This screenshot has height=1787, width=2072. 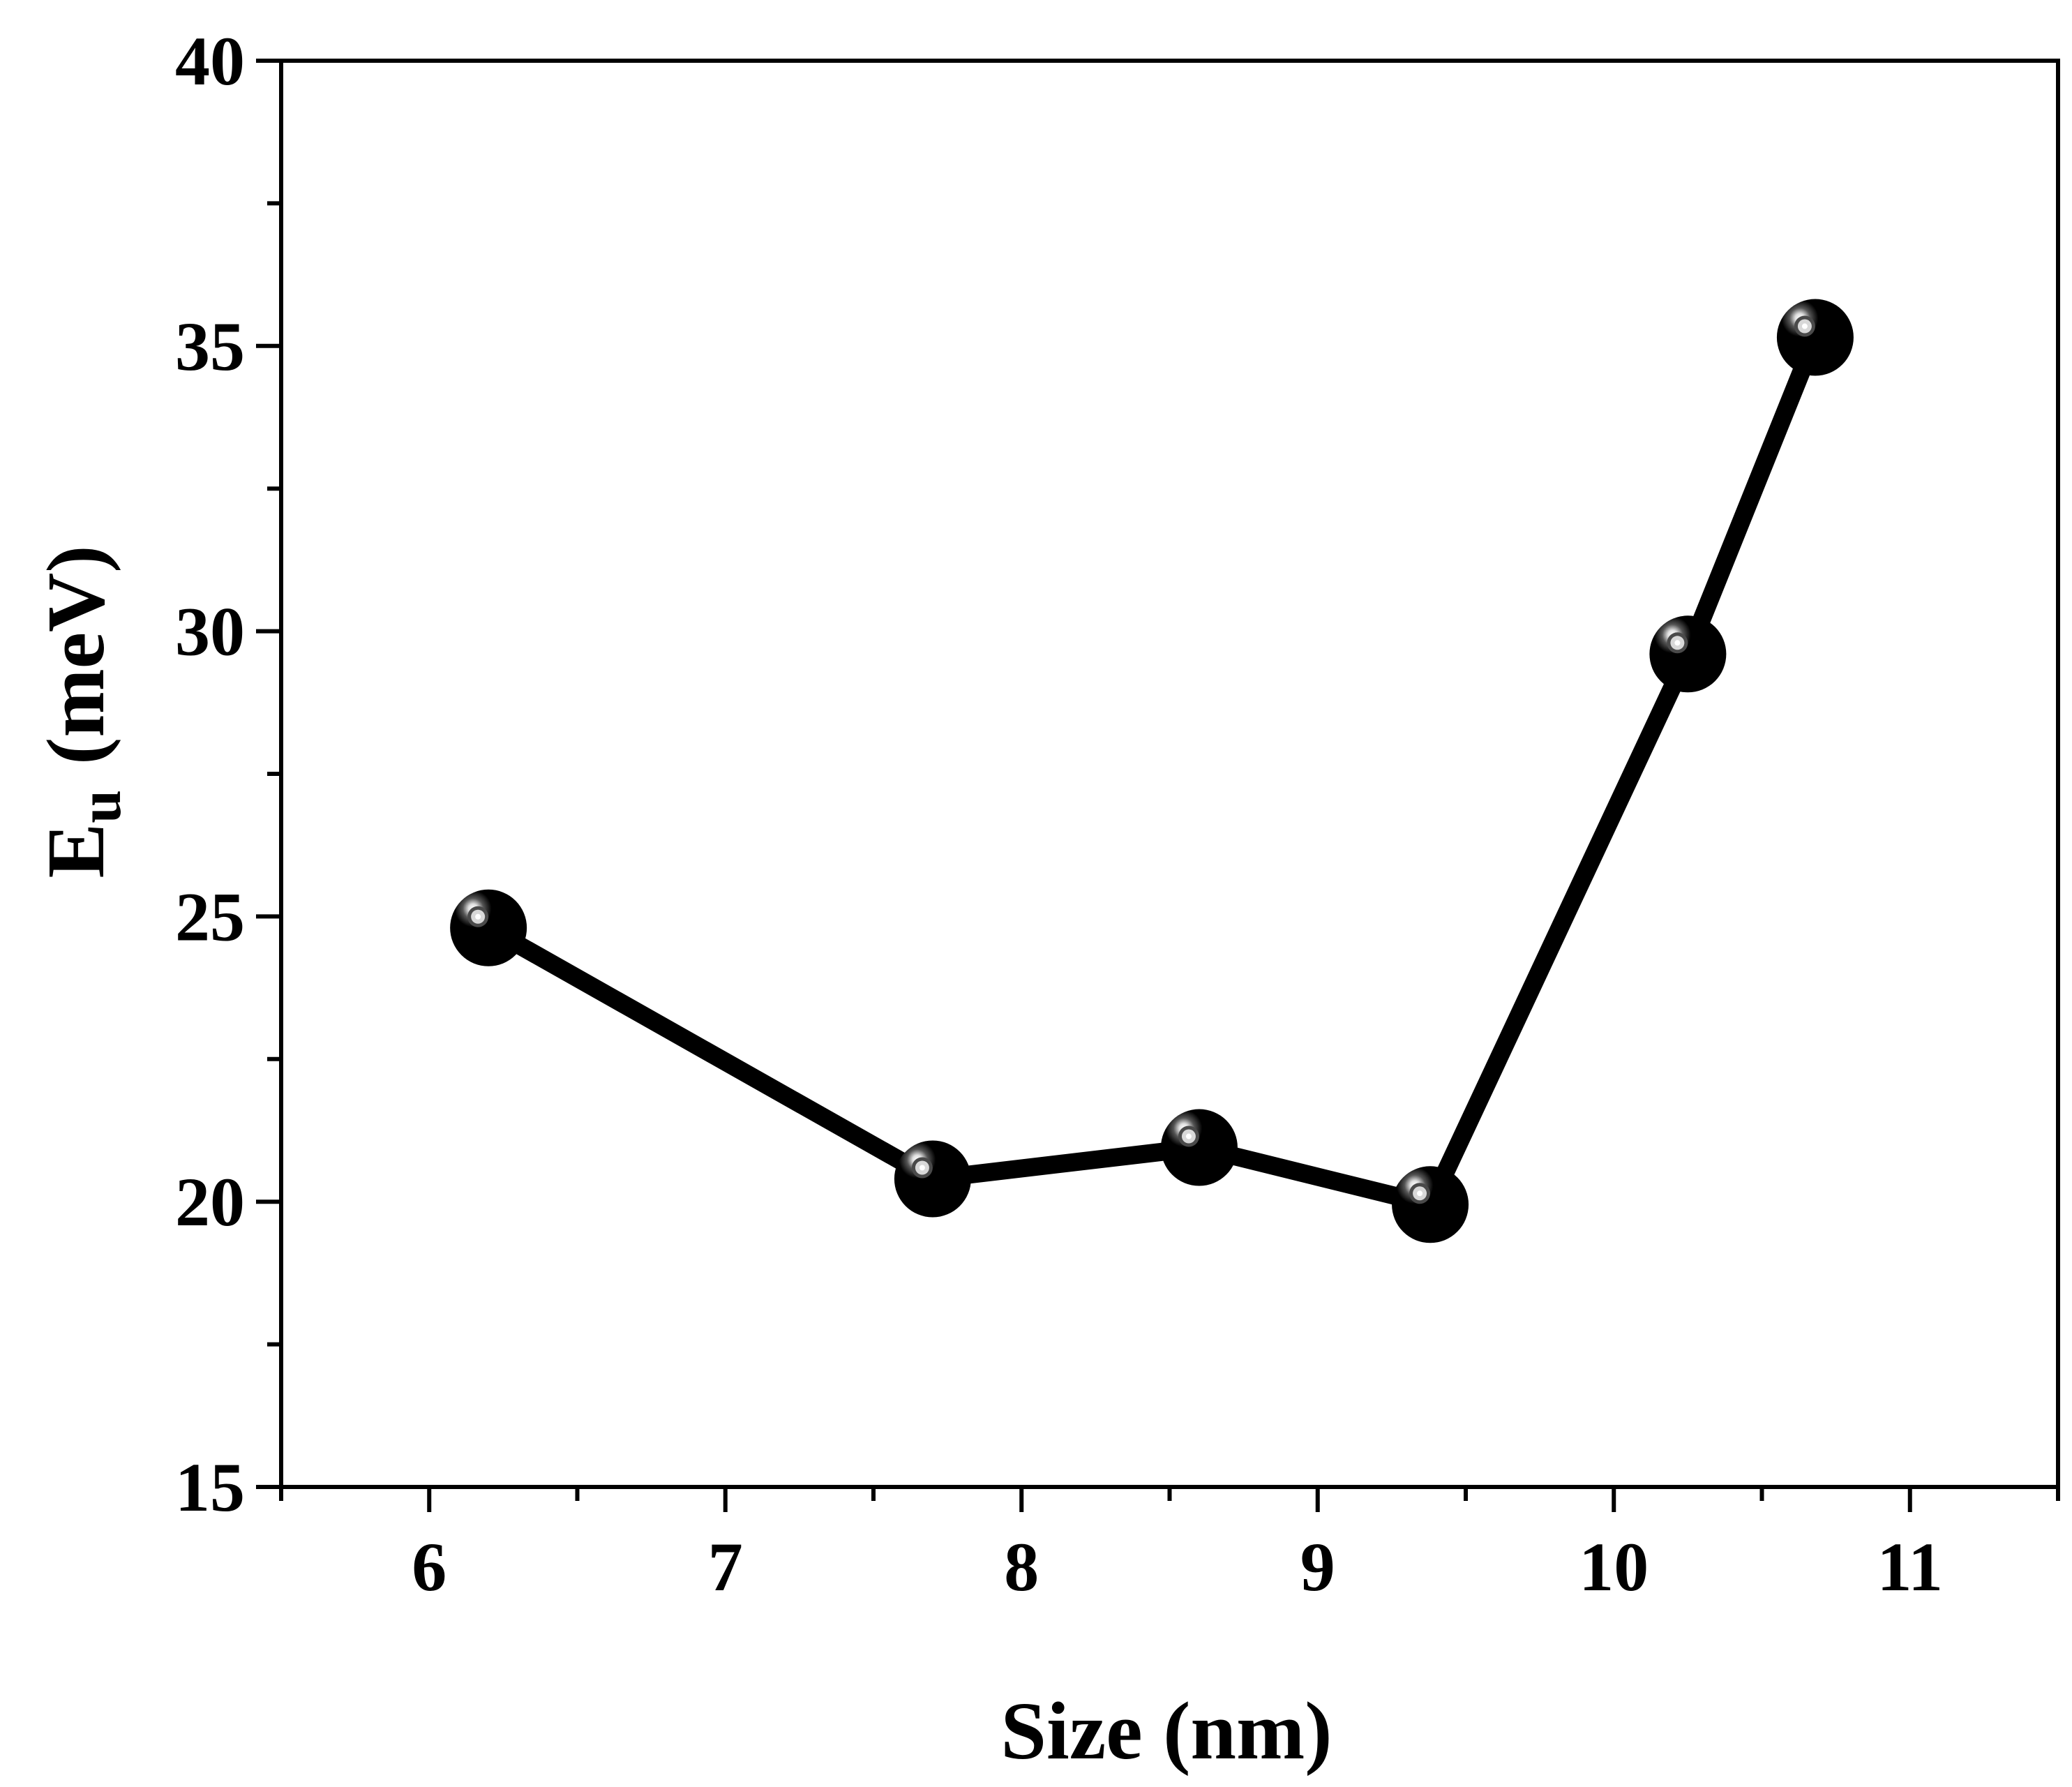 I want to click on y-axis-title-subscript: u, so click(x=99, y=806).